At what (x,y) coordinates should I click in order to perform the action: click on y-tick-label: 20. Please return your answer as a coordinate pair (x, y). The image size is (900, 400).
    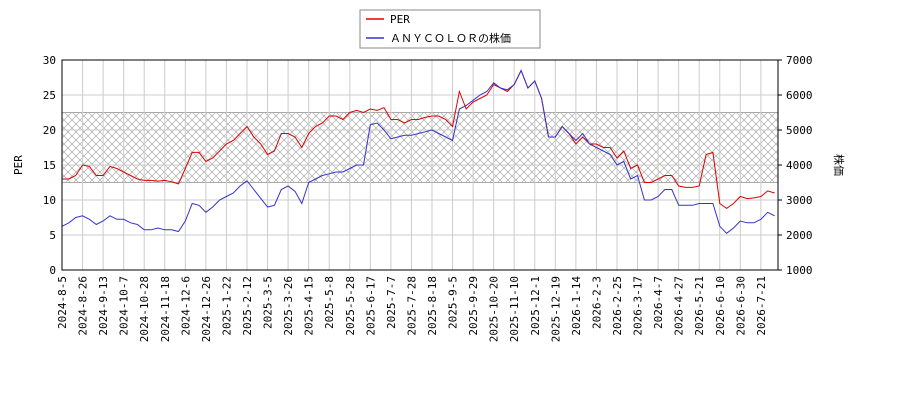
    Looking at the image, I should click on (49, 130).